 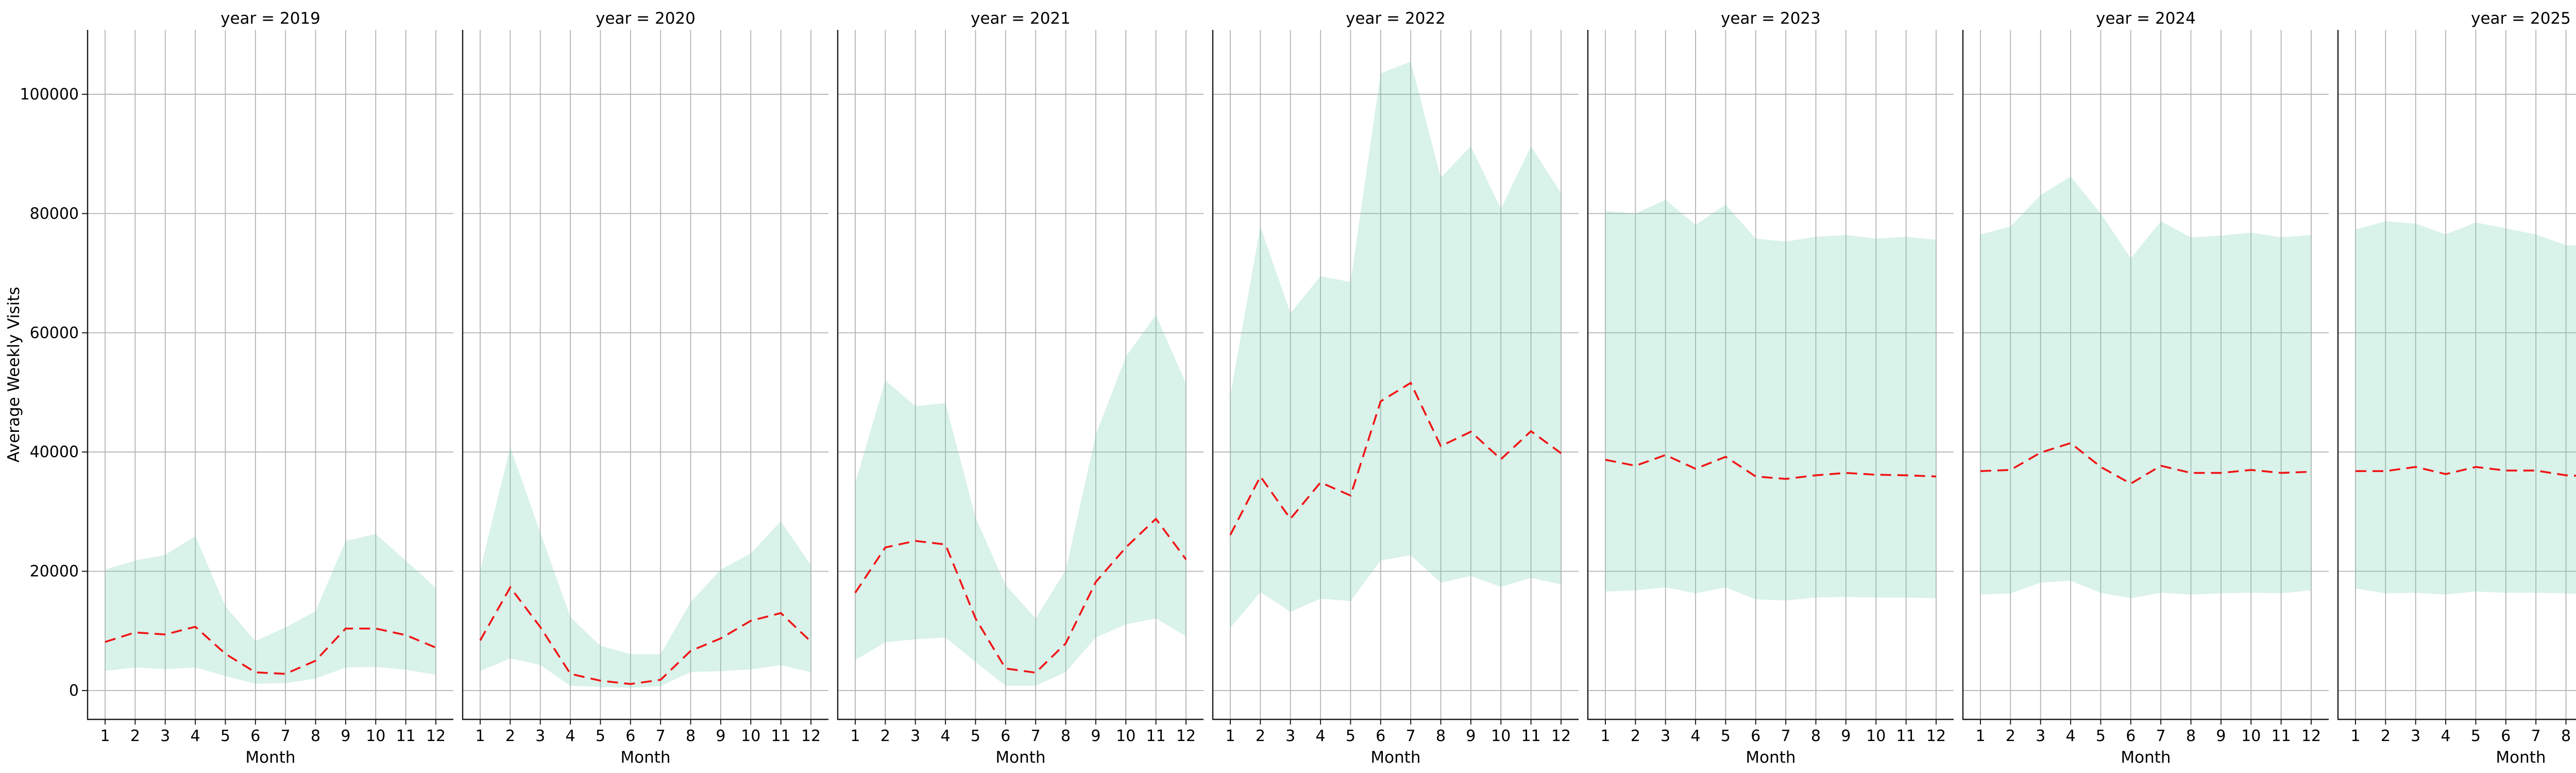 I want to click on y-tick-label: 60000, so click(x=54, y=333).